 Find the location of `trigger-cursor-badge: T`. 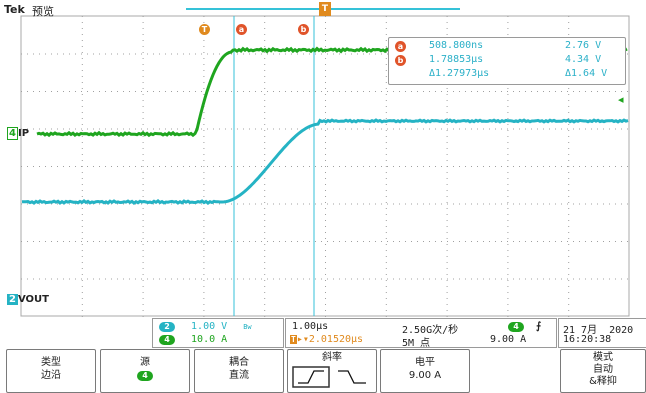

trigger-cursor-badge: T is located at coordinates (204, 29).